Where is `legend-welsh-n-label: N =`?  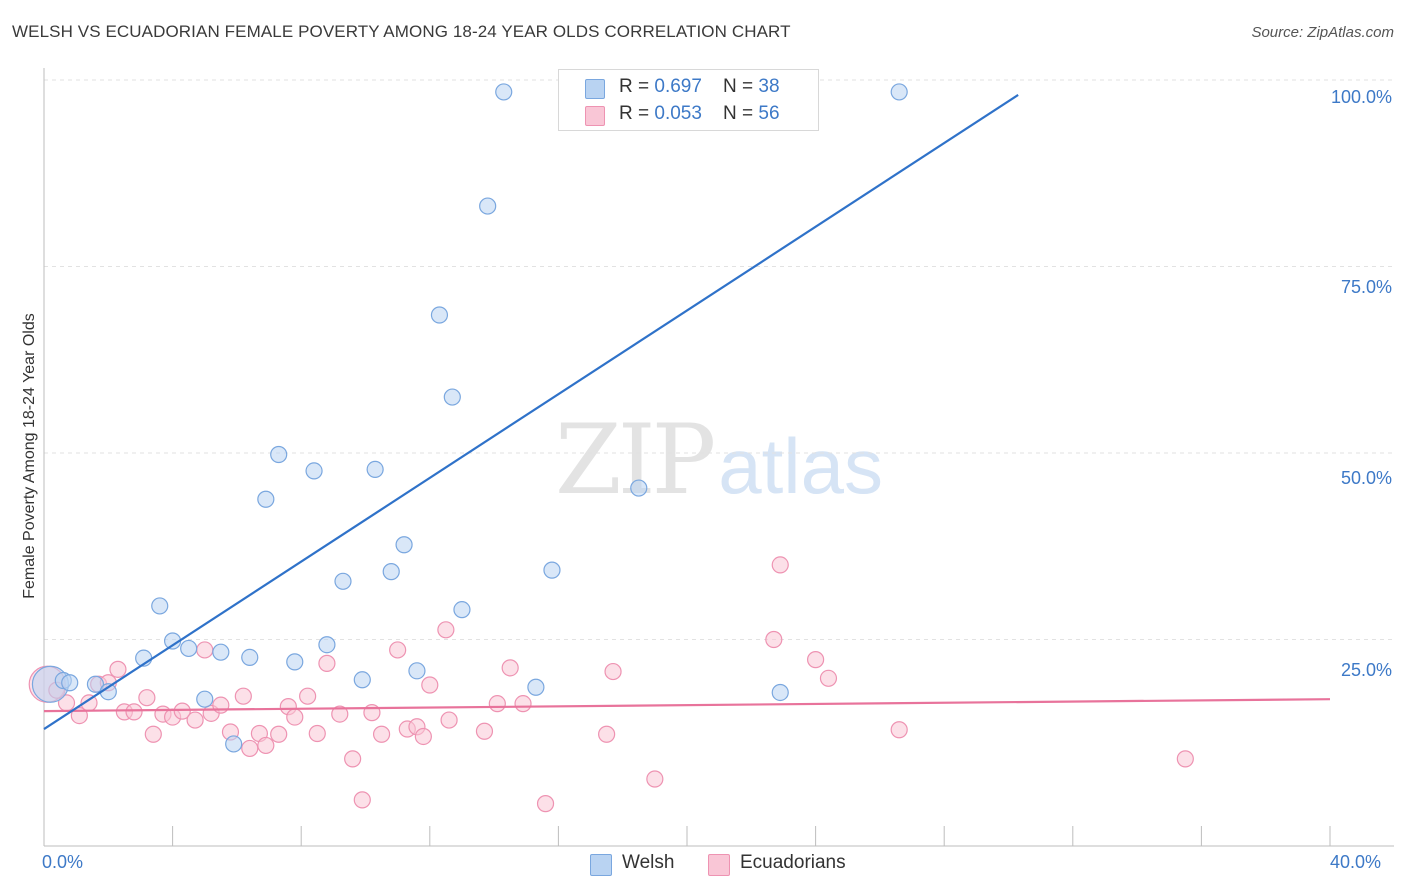
legend-welsh-n-label: N = is located at coordinates (741, 86).